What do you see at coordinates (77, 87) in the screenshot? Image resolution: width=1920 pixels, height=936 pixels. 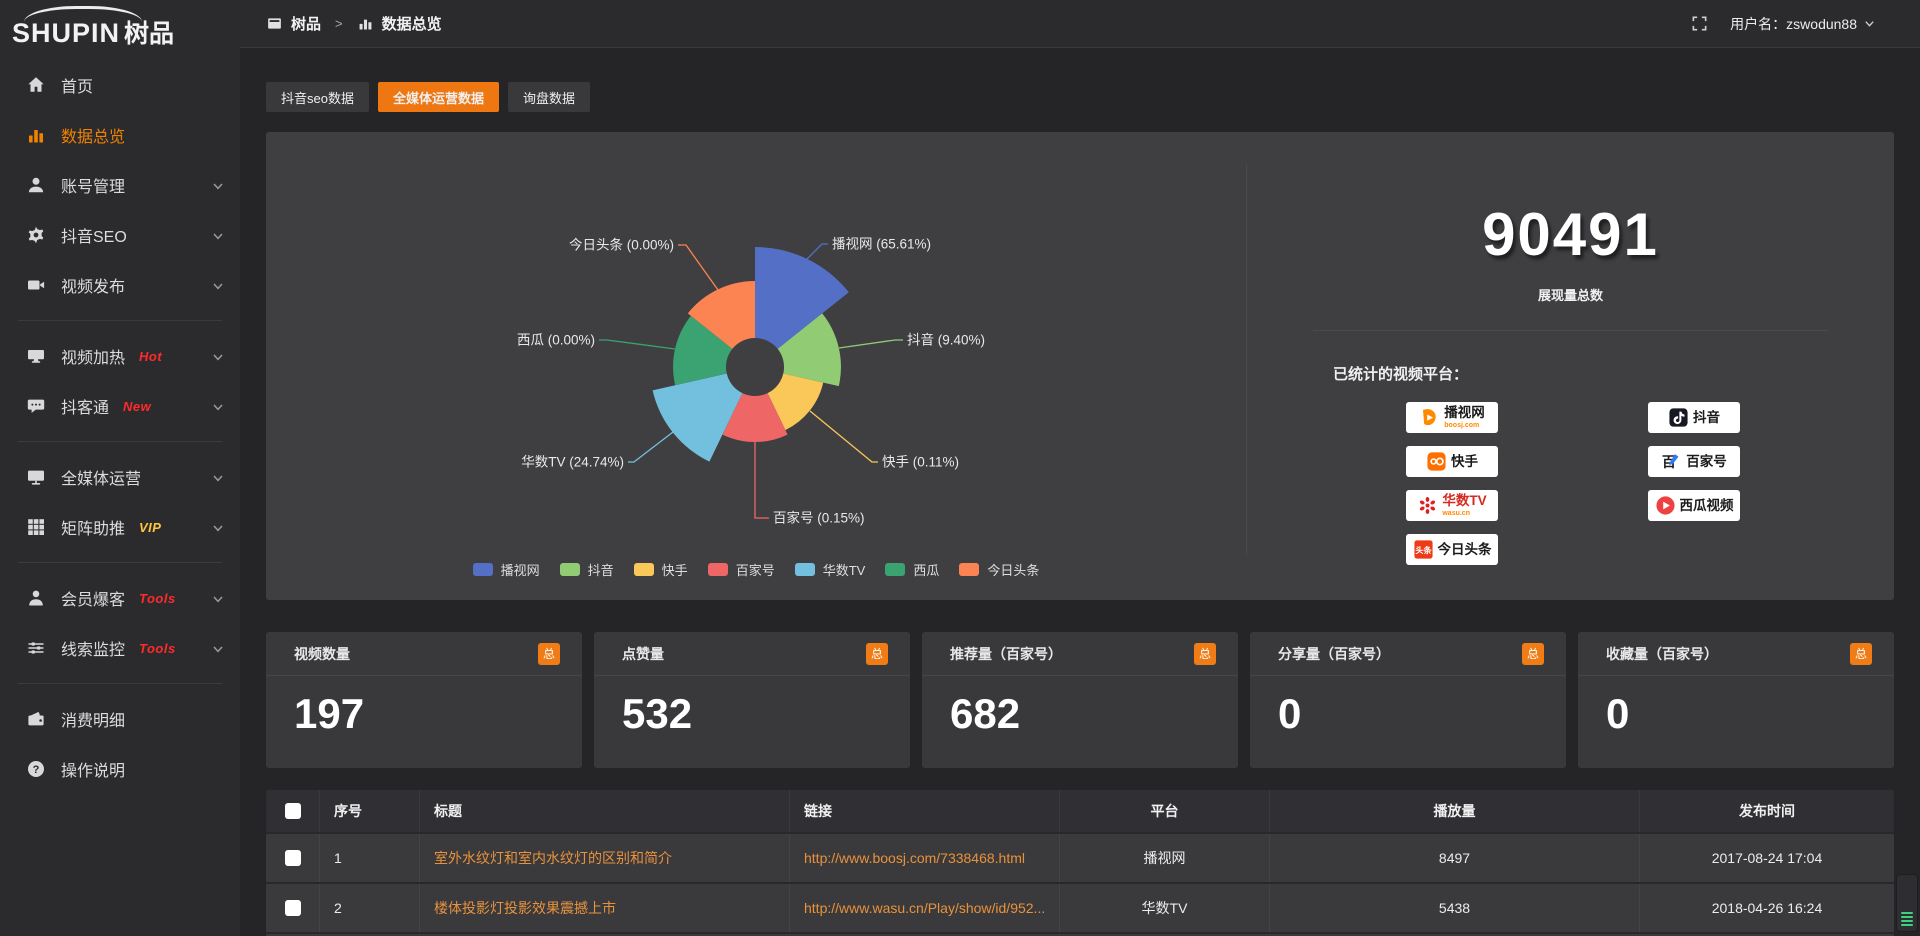 I see `sidebar-item-label: 首页` at bounding box center [77, 87].